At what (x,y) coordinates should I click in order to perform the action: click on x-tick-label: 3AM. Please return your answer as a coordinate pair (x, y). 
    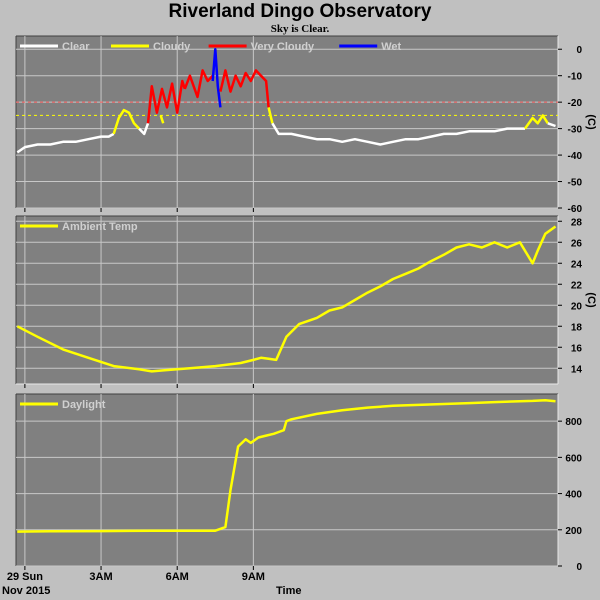
    Looking at the image, I should click on (100, 577).